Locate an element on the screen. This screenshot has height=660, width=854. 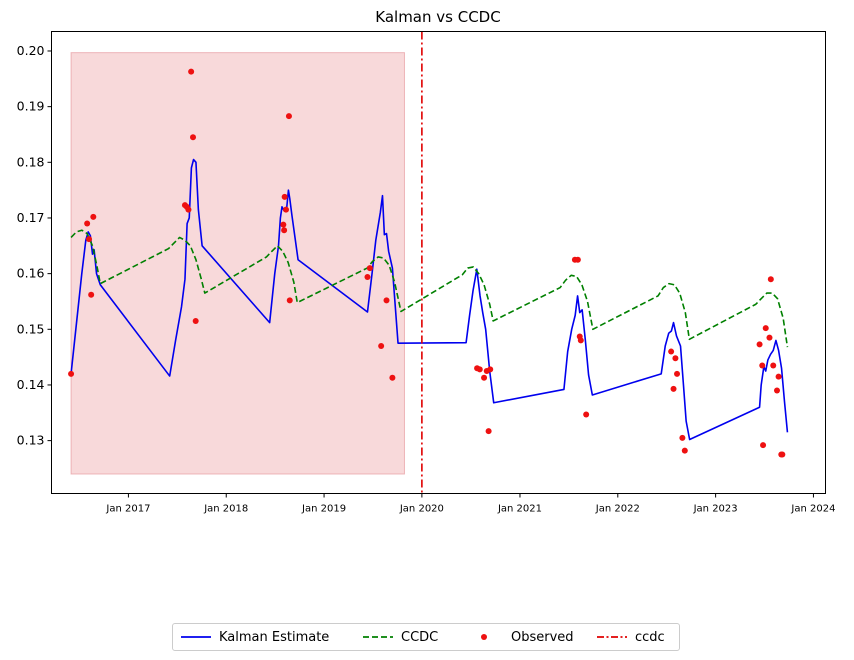
y-tick-label: 0.17 is located at coordinates (31, 217).